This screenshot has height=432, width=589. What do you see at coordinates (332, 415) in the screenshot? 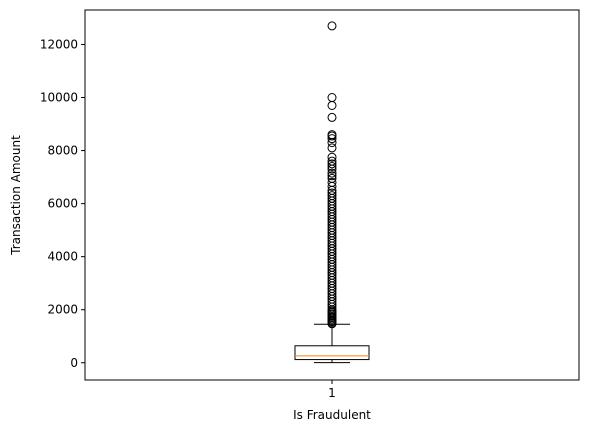
I see `x-axis-label: Is Fraudulent` at bounding box center [332, 415].